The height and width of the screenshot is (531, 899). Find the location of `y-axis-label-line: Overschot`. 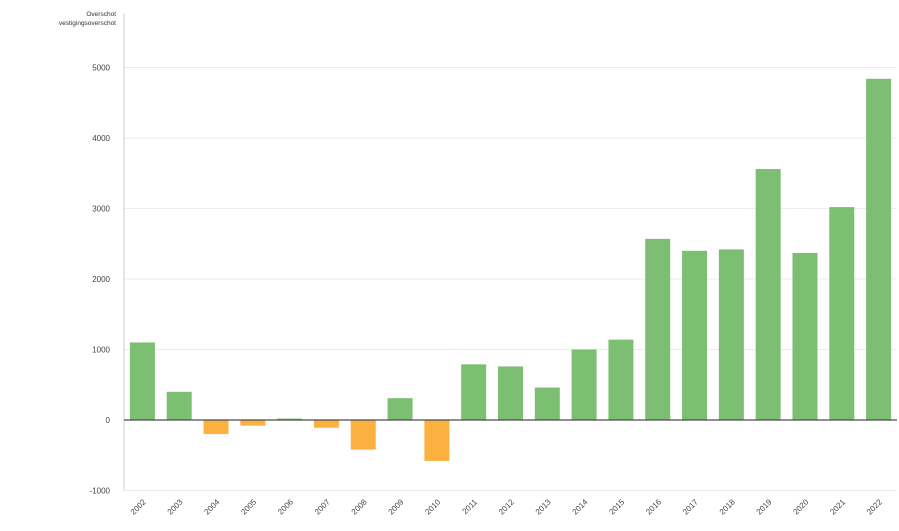

y-axis-label-line: Overschot is located at coordinates (101, 14).